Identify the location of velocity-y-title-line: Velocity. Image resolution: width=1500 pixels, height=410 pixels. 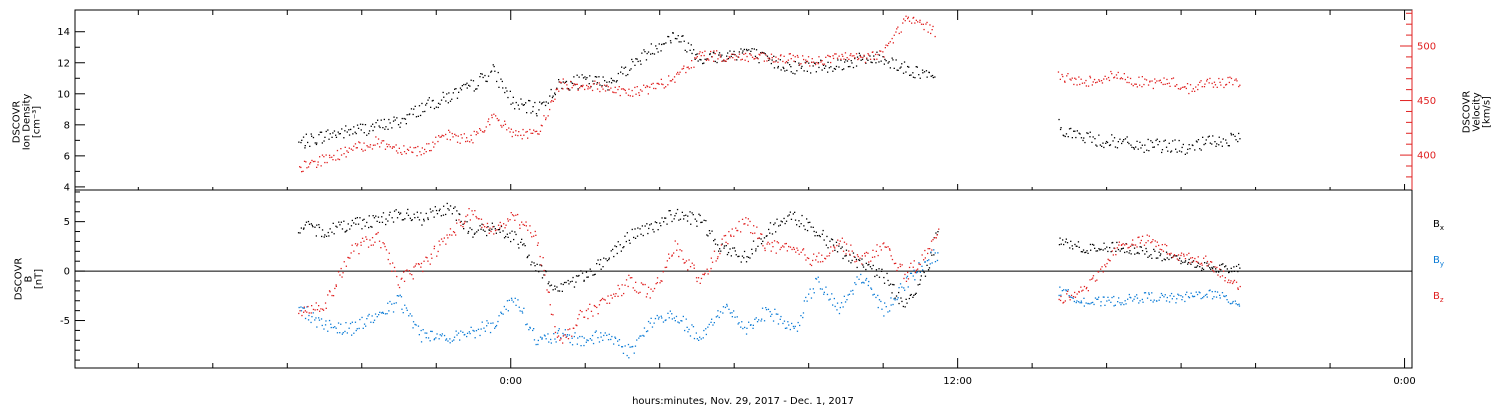
(1477, 111).